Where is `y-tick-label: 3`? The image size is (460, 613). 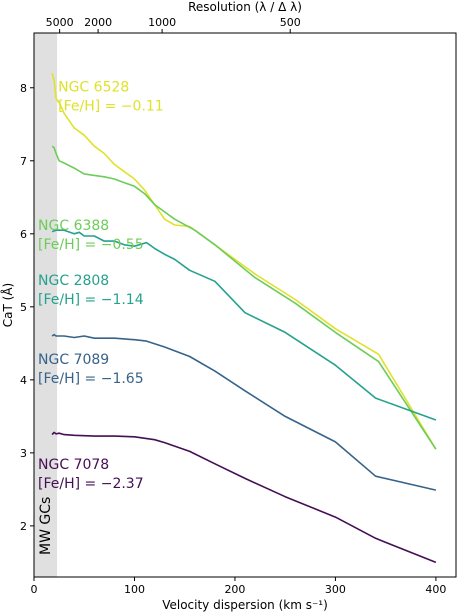 y-tick-label: 3 is located at coordinates (23, 453).